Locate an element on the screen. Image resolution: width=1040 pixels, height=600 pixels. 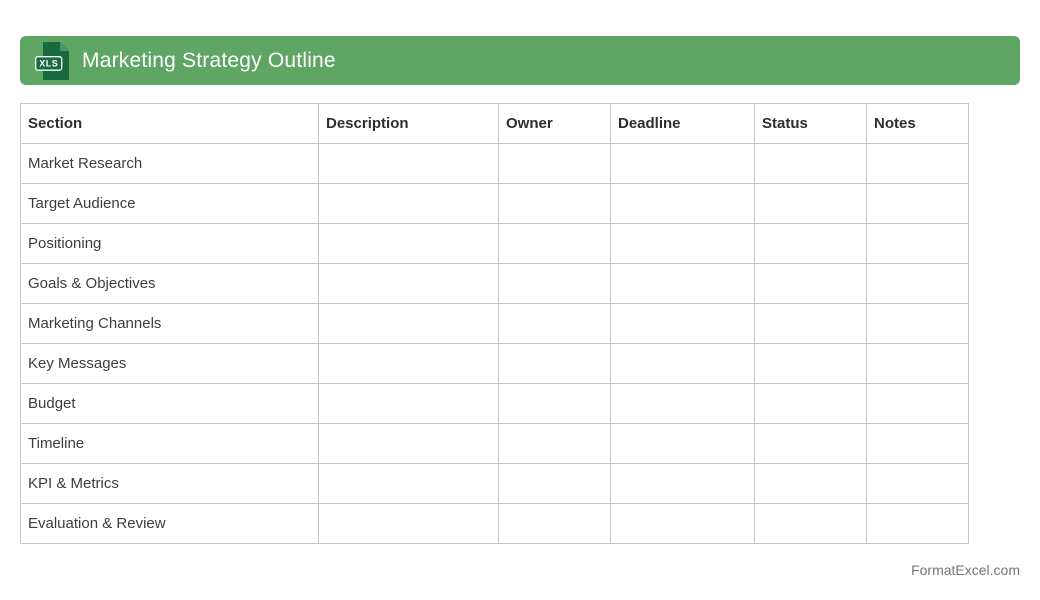
cell-section: Budget is located at coordinates (169, 403).